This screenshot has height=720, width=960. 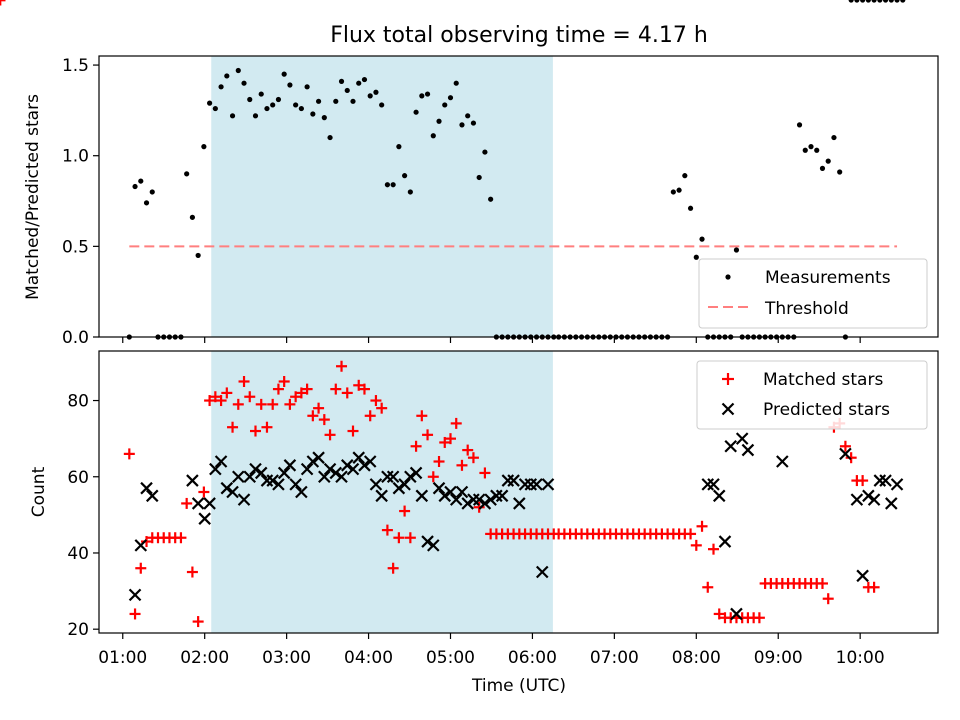 I want to click on top-y-tick-label: 1.5, so click(x=75, y=66).